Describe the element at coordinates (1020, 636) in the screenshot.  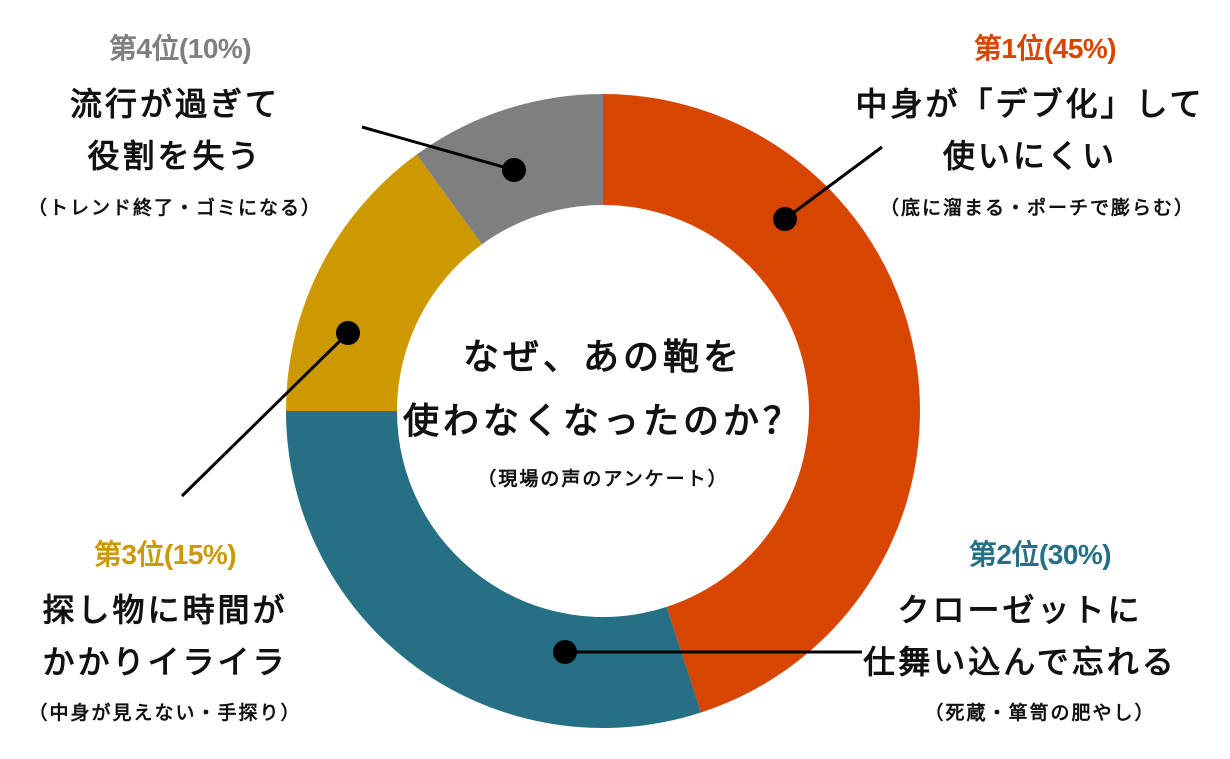
I see `reason-label-2: クローゼットに 仕舞い込んで忘れる` at that location.